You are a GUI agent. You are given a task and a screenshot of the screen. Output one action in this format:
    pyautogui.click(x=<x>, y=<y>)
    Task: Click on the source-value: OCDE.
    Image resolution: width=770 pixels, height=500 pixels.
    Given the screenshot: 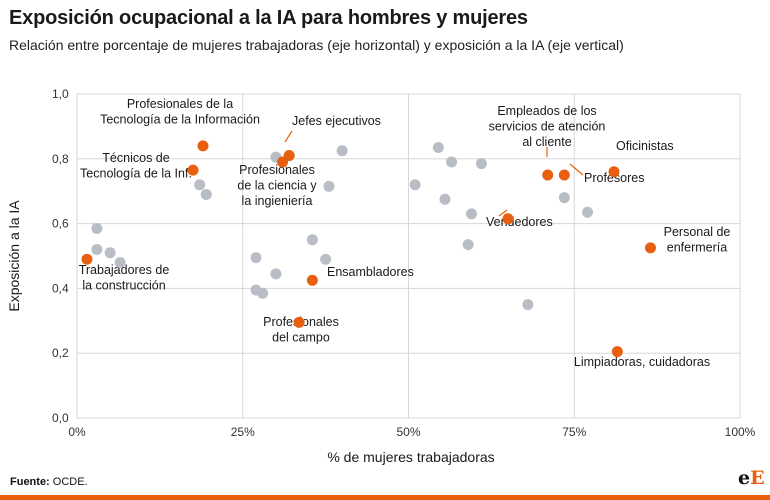 What is the action you would take?
    pyautogui.click(x=70, y=482)
    